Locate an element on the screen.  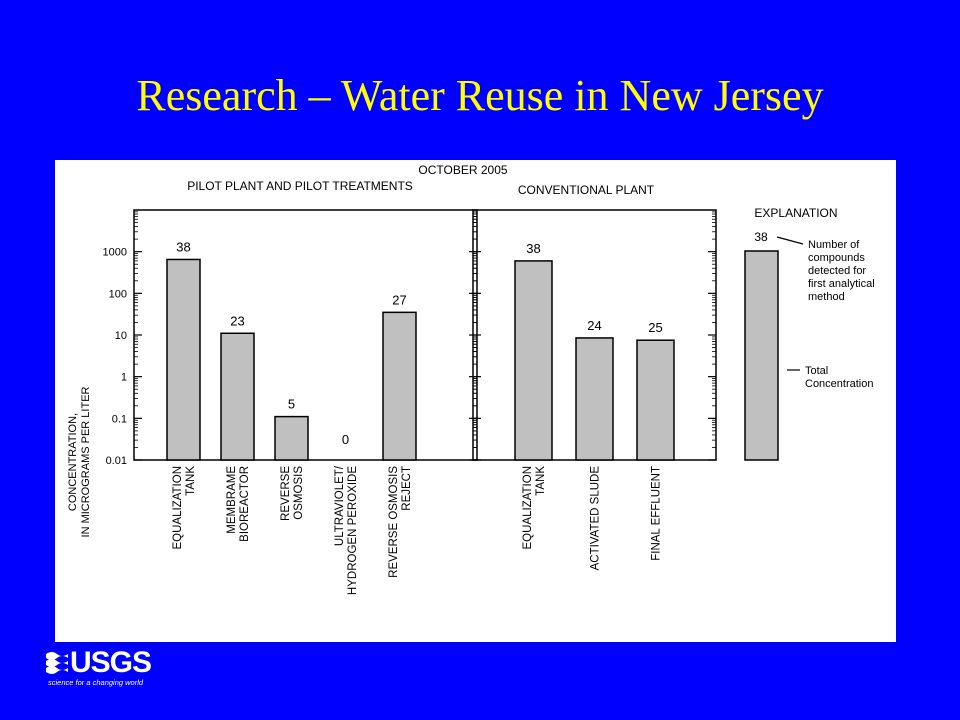
y-axis-label-line1: CONCENTRATION, is located at coordinates (73, 462).